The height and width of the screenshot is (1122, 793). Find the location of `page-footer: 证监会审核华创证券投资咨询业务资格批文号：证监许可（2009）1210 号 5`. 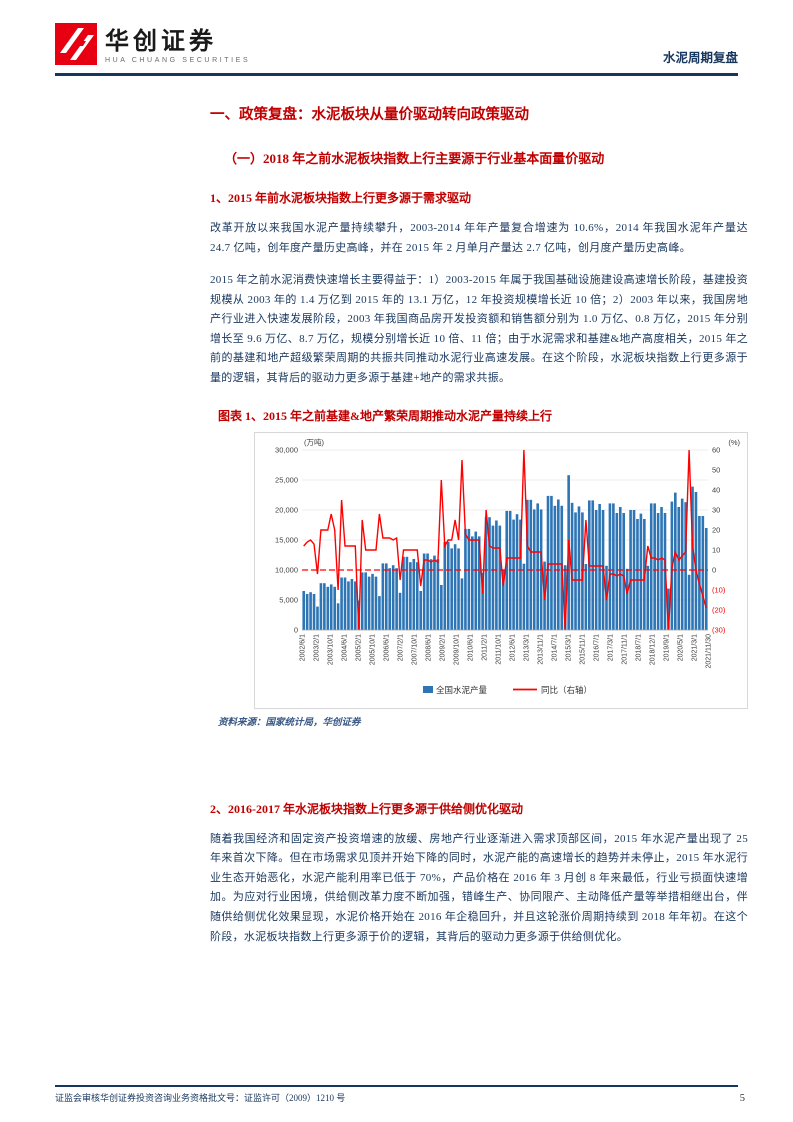

page-footer: 证监会审核华创证券投资咨询业务资格批文号：证监许可（2009）1210 号 5 is located at coordinates (400, 1097).